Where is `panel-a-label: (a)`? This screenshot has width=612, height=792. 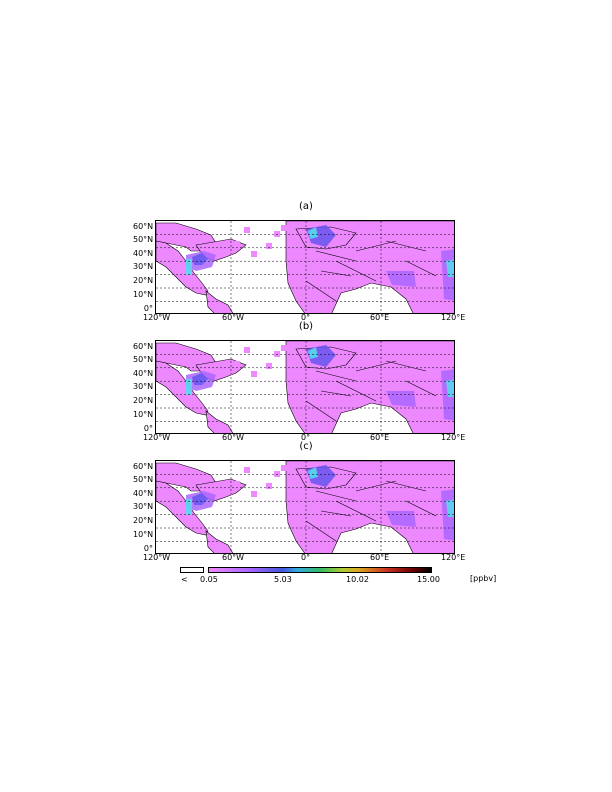
panel-a-label: (a) is located at coordinates (306, 206).